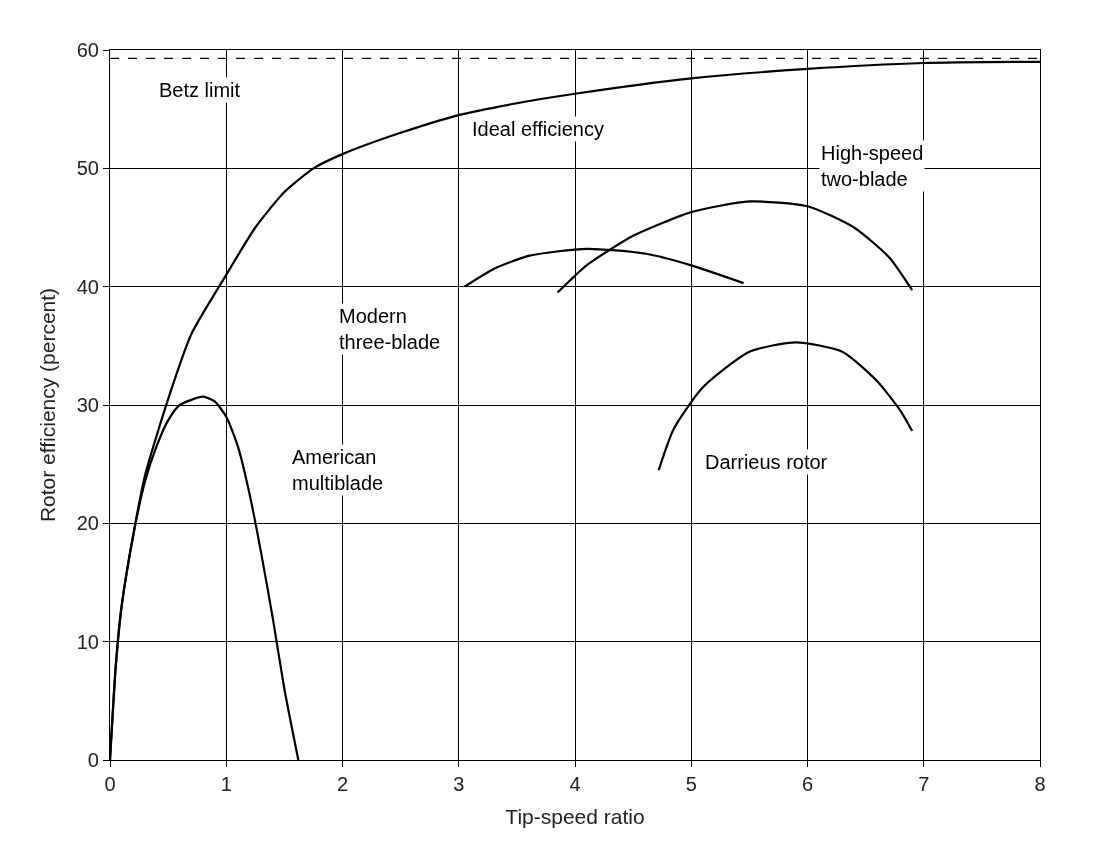 The width and height of the screenshot is (1120, 860). I want to click on x-tick-label: 7, so click(924, 784).